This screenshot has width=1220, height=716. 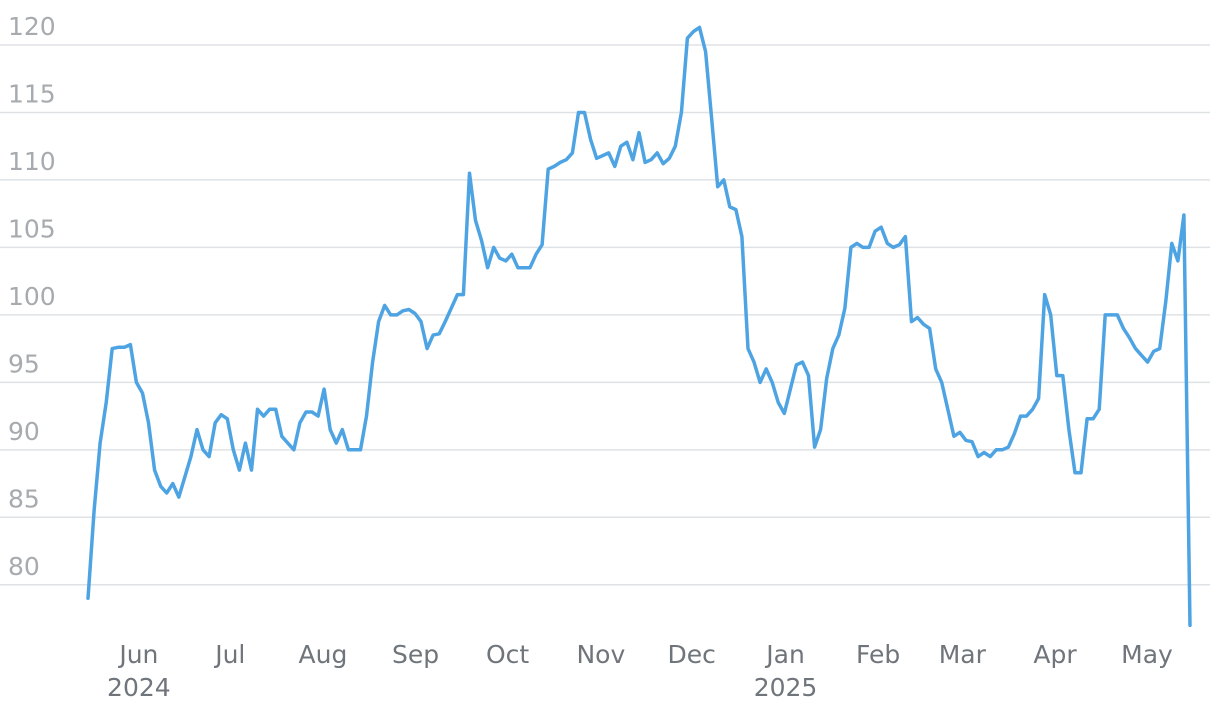 What do you see at coordinates (32, 161) in the screenshot?
I see `y-tick-label: 110` at bounding box center [32, 161].